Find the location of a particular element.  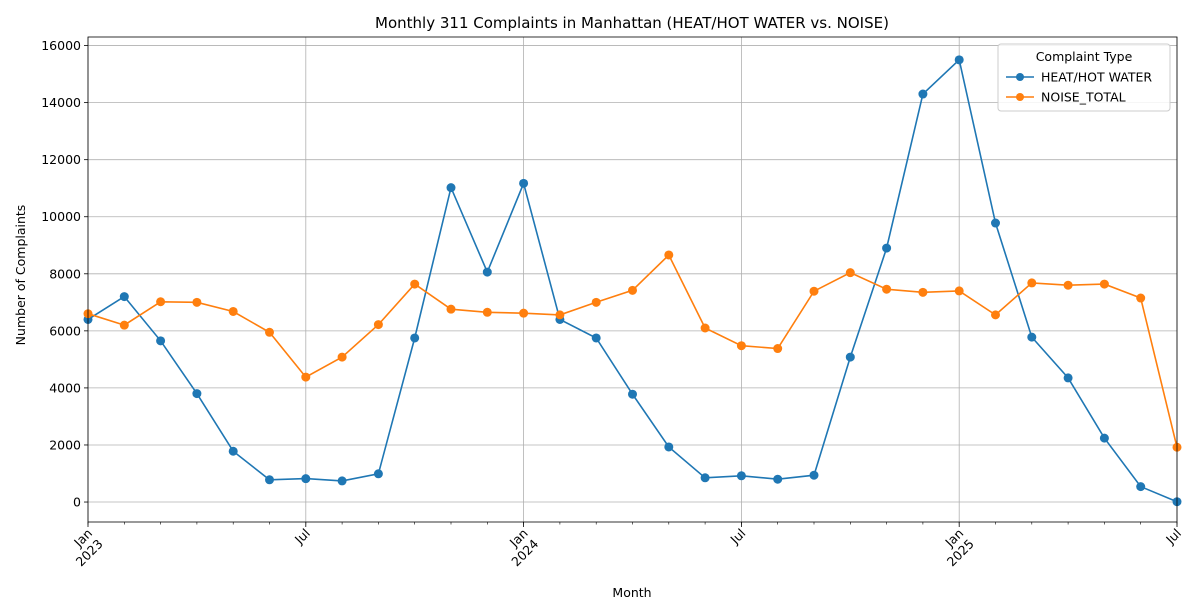

legend-label: NOISE_TOTAL is located at coordinates (1083, 97).